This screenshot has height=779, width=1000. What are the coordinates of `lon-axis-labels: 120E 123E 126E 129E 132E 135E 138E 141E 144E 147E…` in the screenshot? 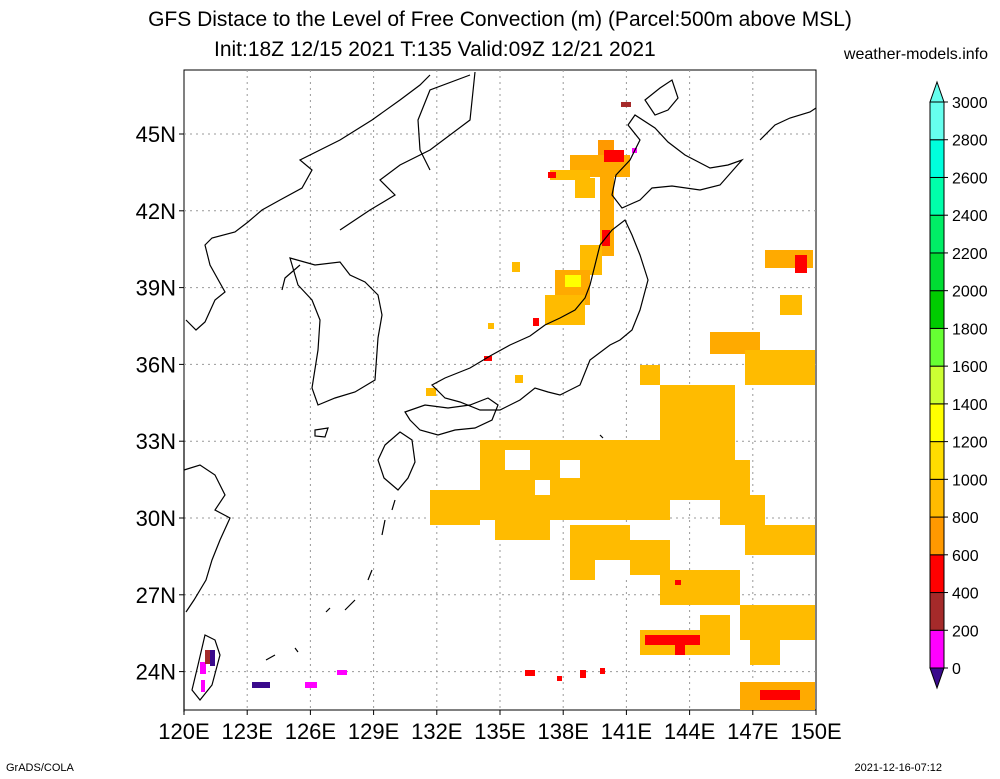 It's located at (500, 727).